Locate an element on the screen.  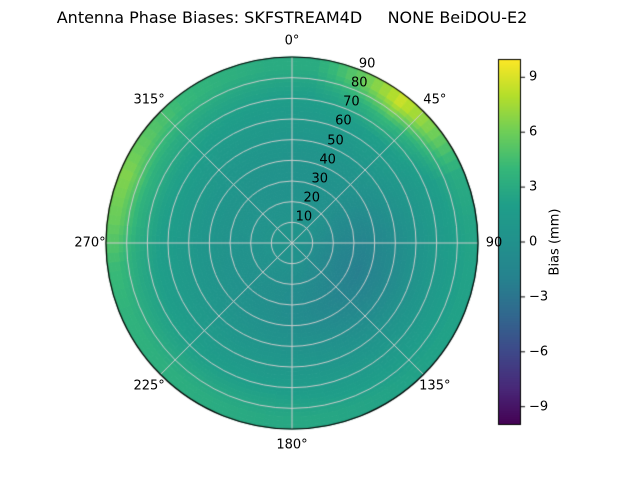
colorbar-tick-label: −3 is located at coordinates (539, 297).